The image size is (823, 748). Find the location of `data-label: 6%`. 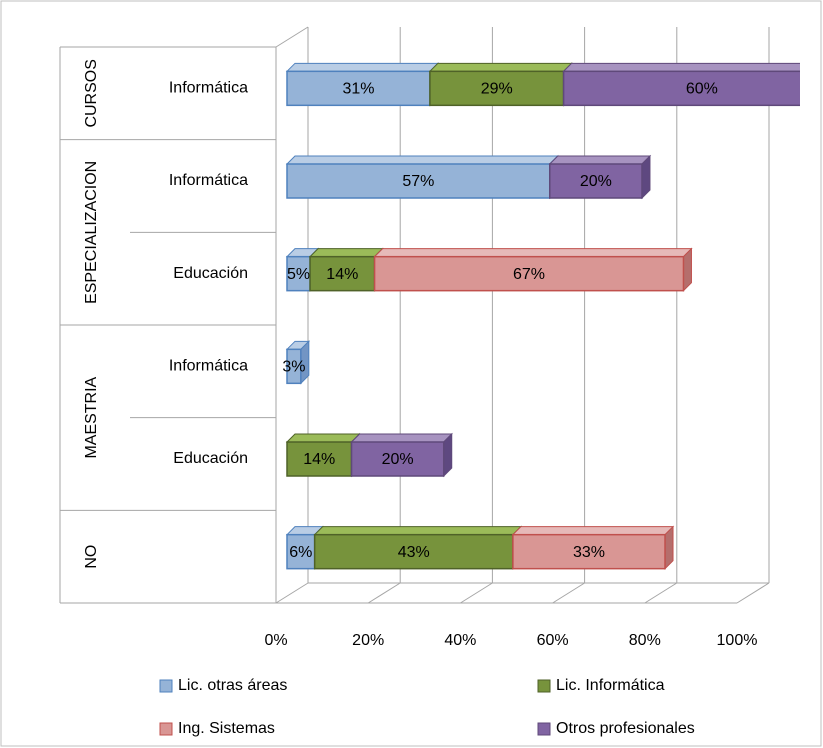

data-label: 6% is located at coordinates (300, 552).